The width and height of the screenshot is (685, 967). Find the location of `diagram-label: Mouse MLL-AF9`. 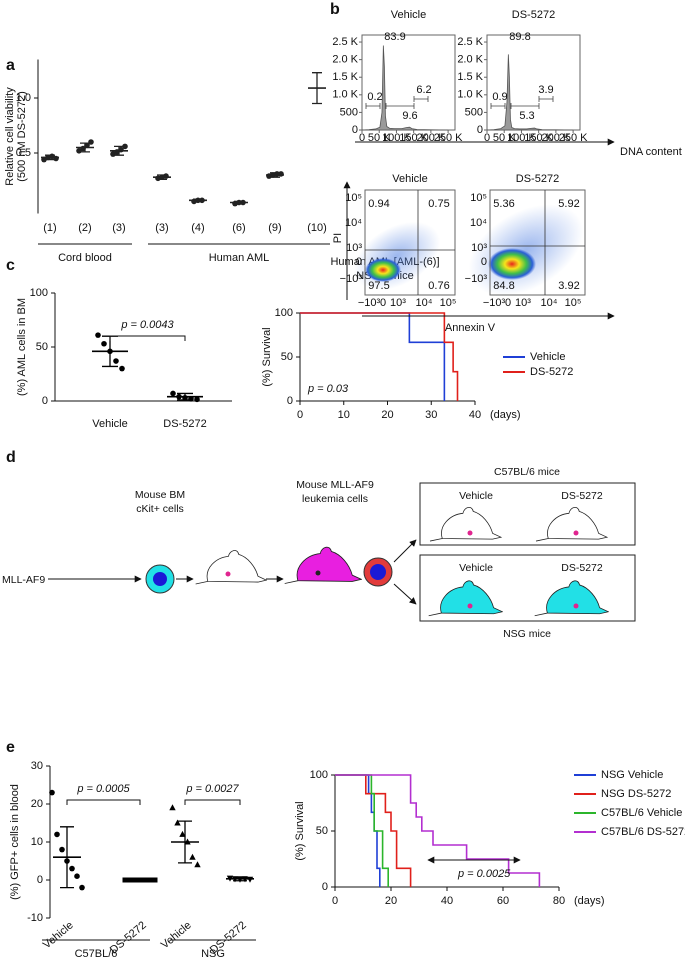

diagram-label: Mouse MLL-AF9 is located at coordinates (335, 485).